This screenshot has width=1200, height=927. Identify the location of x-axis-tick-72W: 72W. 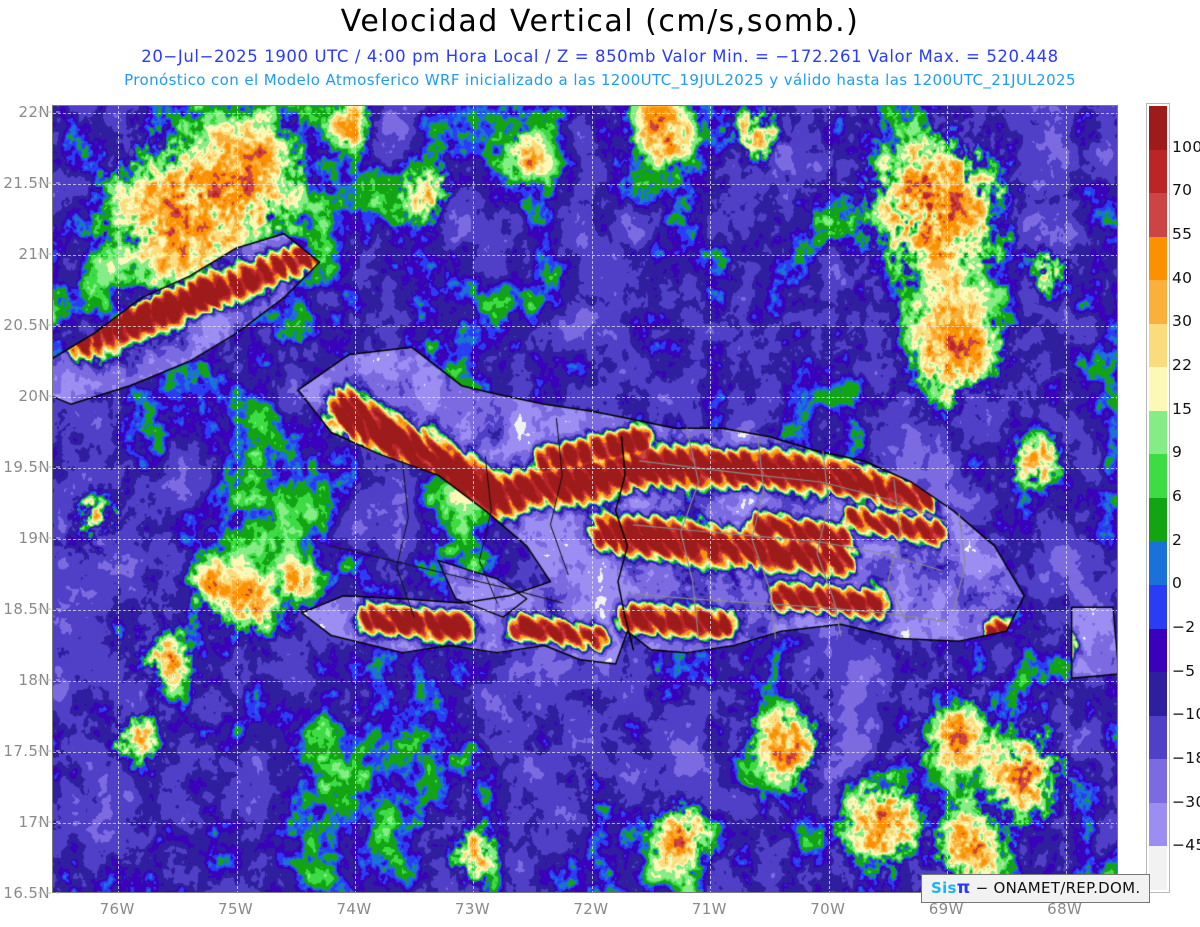
(591, 909).